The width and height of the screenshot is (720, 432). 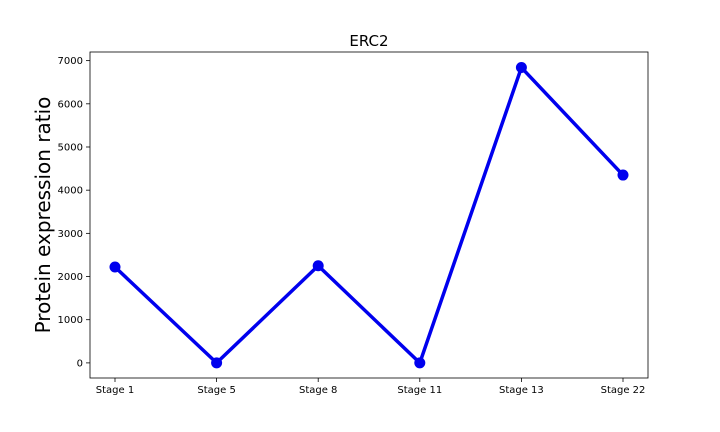 I want to click on chart-title: ERC2, so click(x=368, y=41).